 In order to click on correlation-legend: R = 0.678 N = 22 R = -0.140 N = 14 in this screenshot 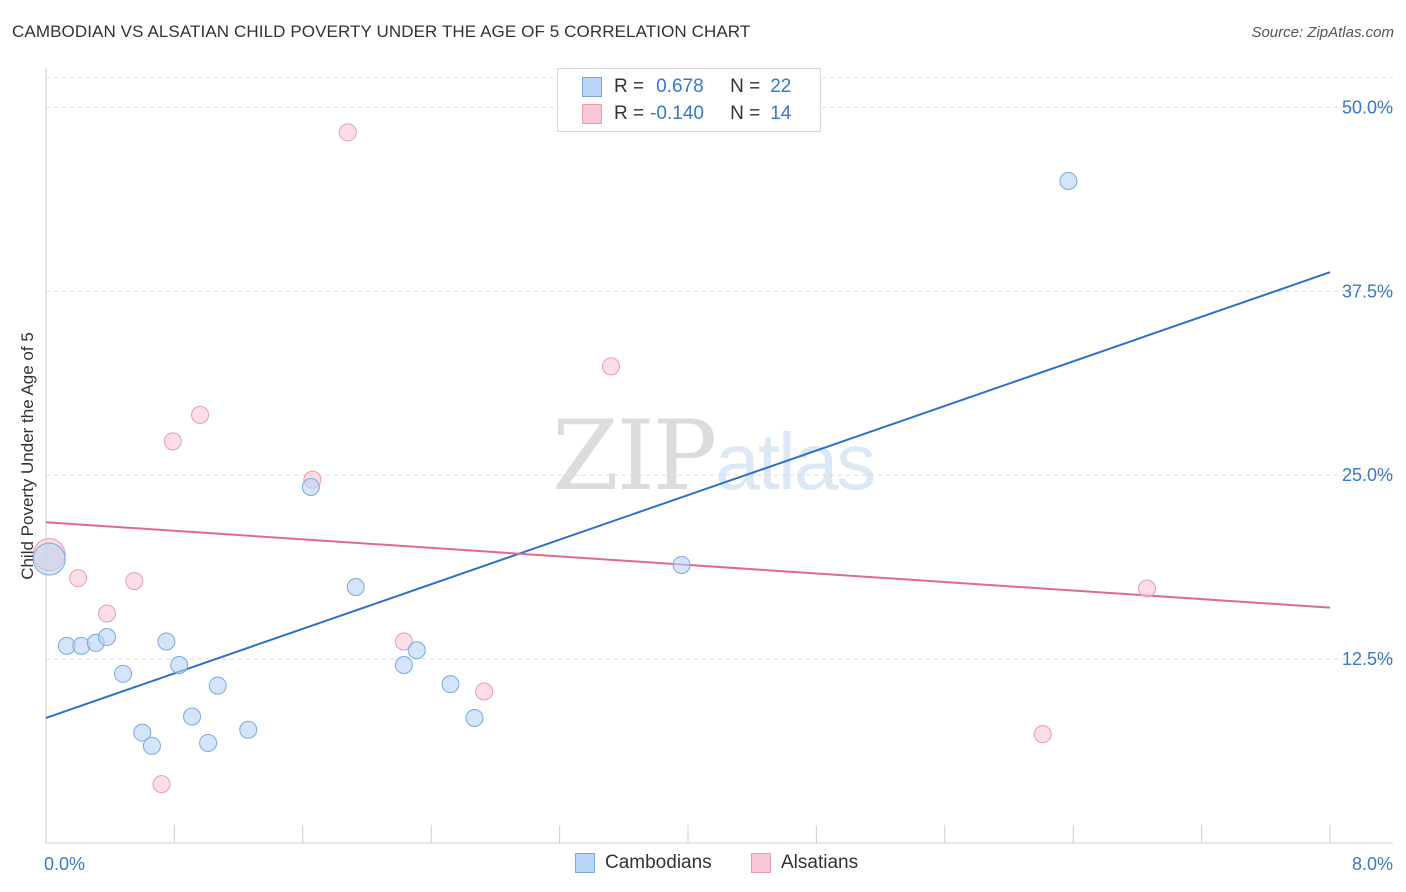, I will do `click(689, 100)`.